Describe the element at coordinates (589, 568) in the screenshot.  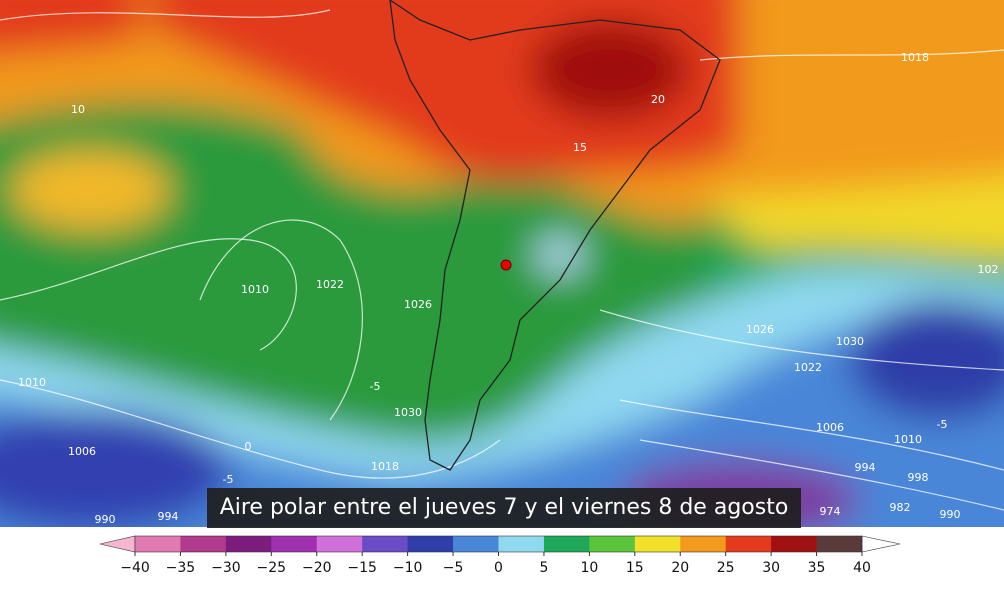
I see `colorbar-tick-label: 10` at that location.